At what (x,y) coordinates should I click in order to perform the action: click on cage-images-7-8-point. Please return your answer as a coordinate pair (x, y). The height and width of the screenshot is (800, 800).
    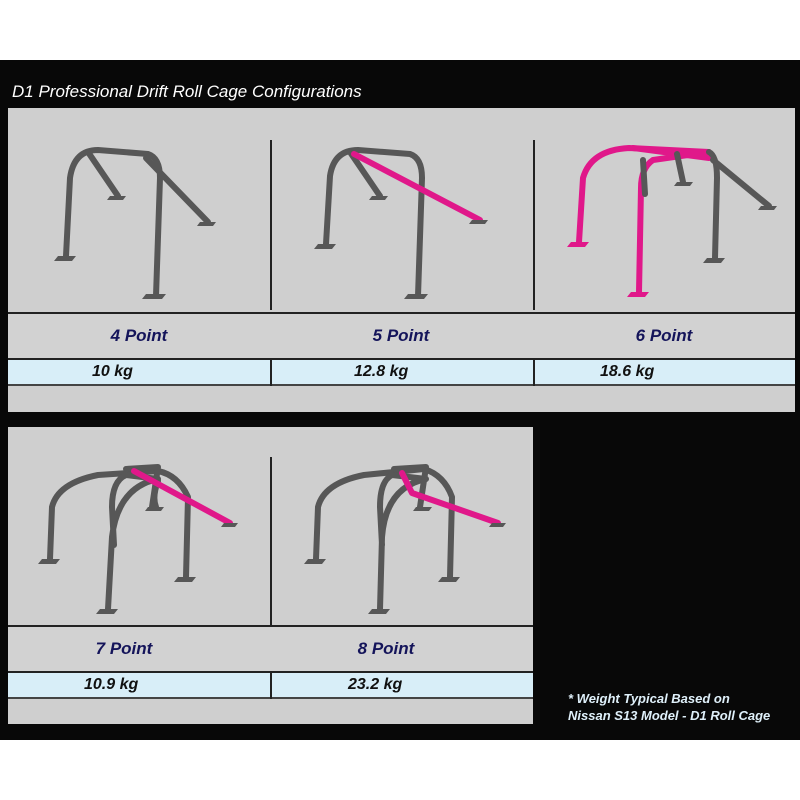
    Looking at the image, I should click on (272, 539).